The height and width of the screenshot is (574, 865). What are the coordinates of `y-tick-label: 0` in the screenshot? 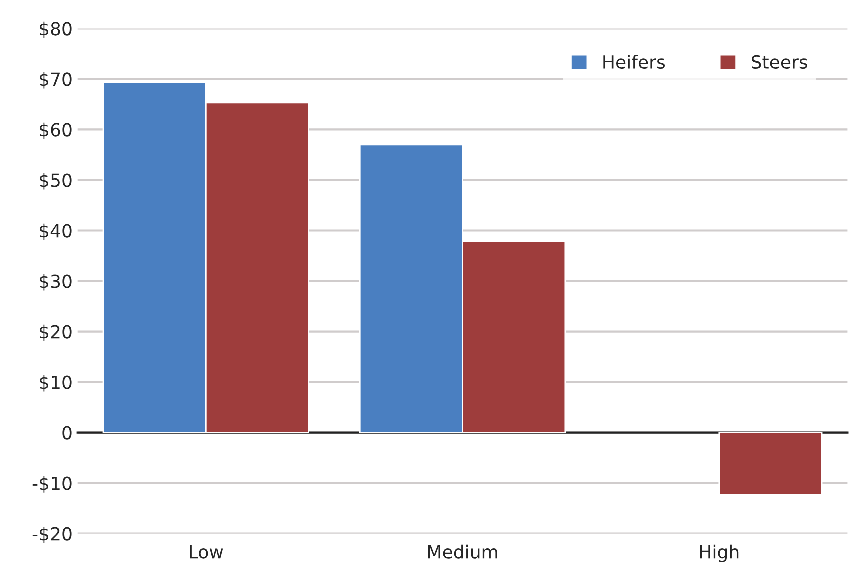 It's located at (67, 433).